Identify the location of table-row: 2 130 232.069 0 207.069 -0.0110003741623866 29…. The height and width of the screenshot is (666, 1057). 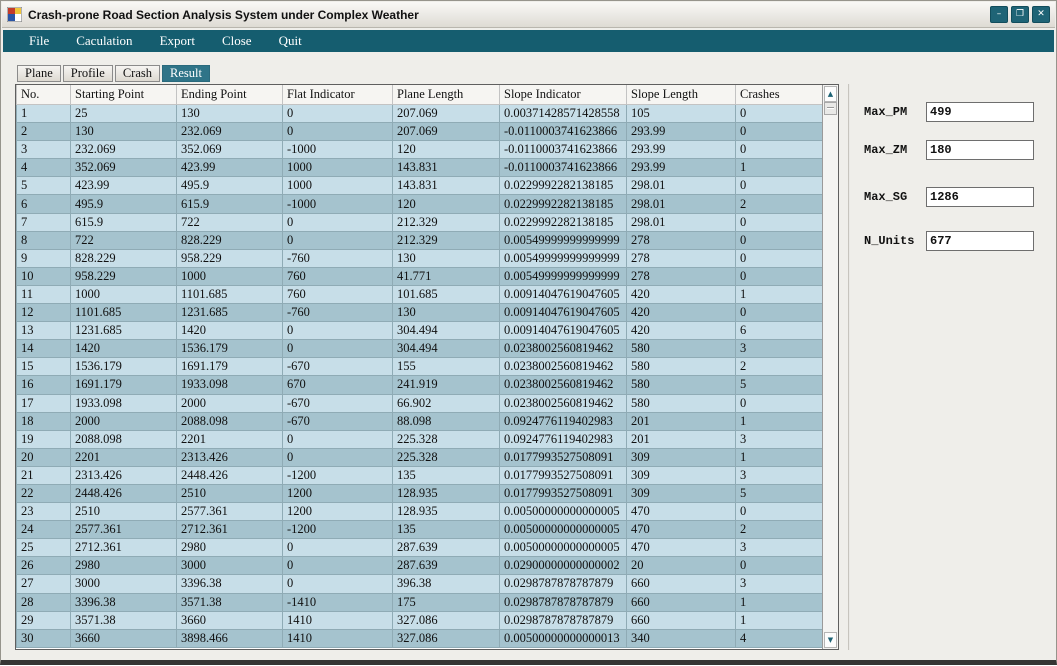
(419, 132).